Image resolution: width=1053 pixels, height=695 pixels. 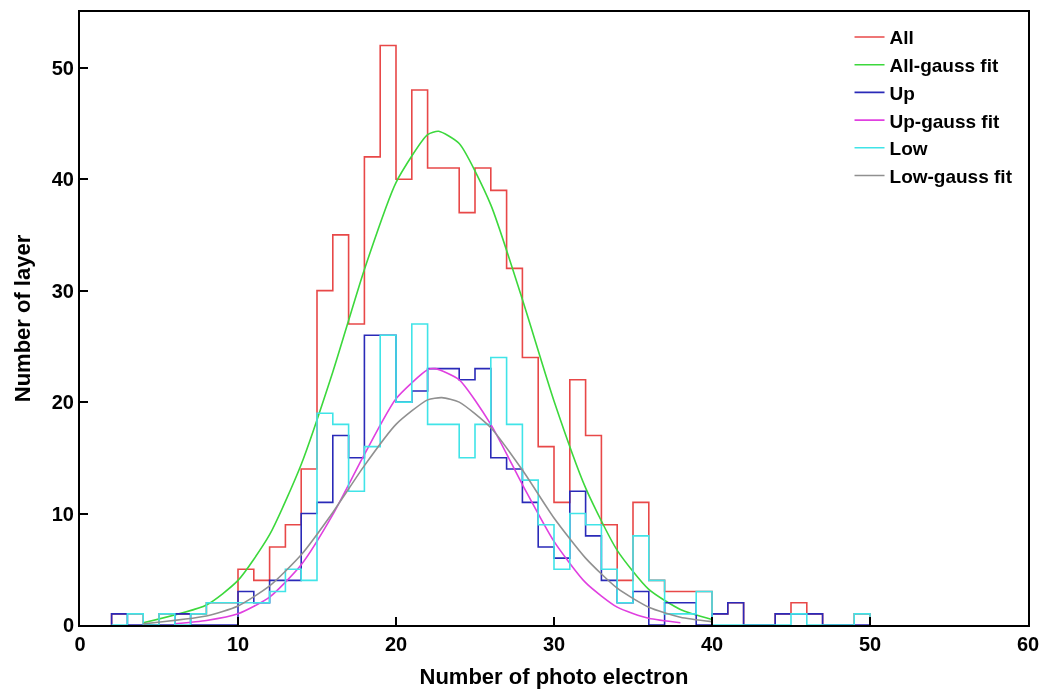 I want to click on x-tick-label: 50, so click(x=870, y=644).